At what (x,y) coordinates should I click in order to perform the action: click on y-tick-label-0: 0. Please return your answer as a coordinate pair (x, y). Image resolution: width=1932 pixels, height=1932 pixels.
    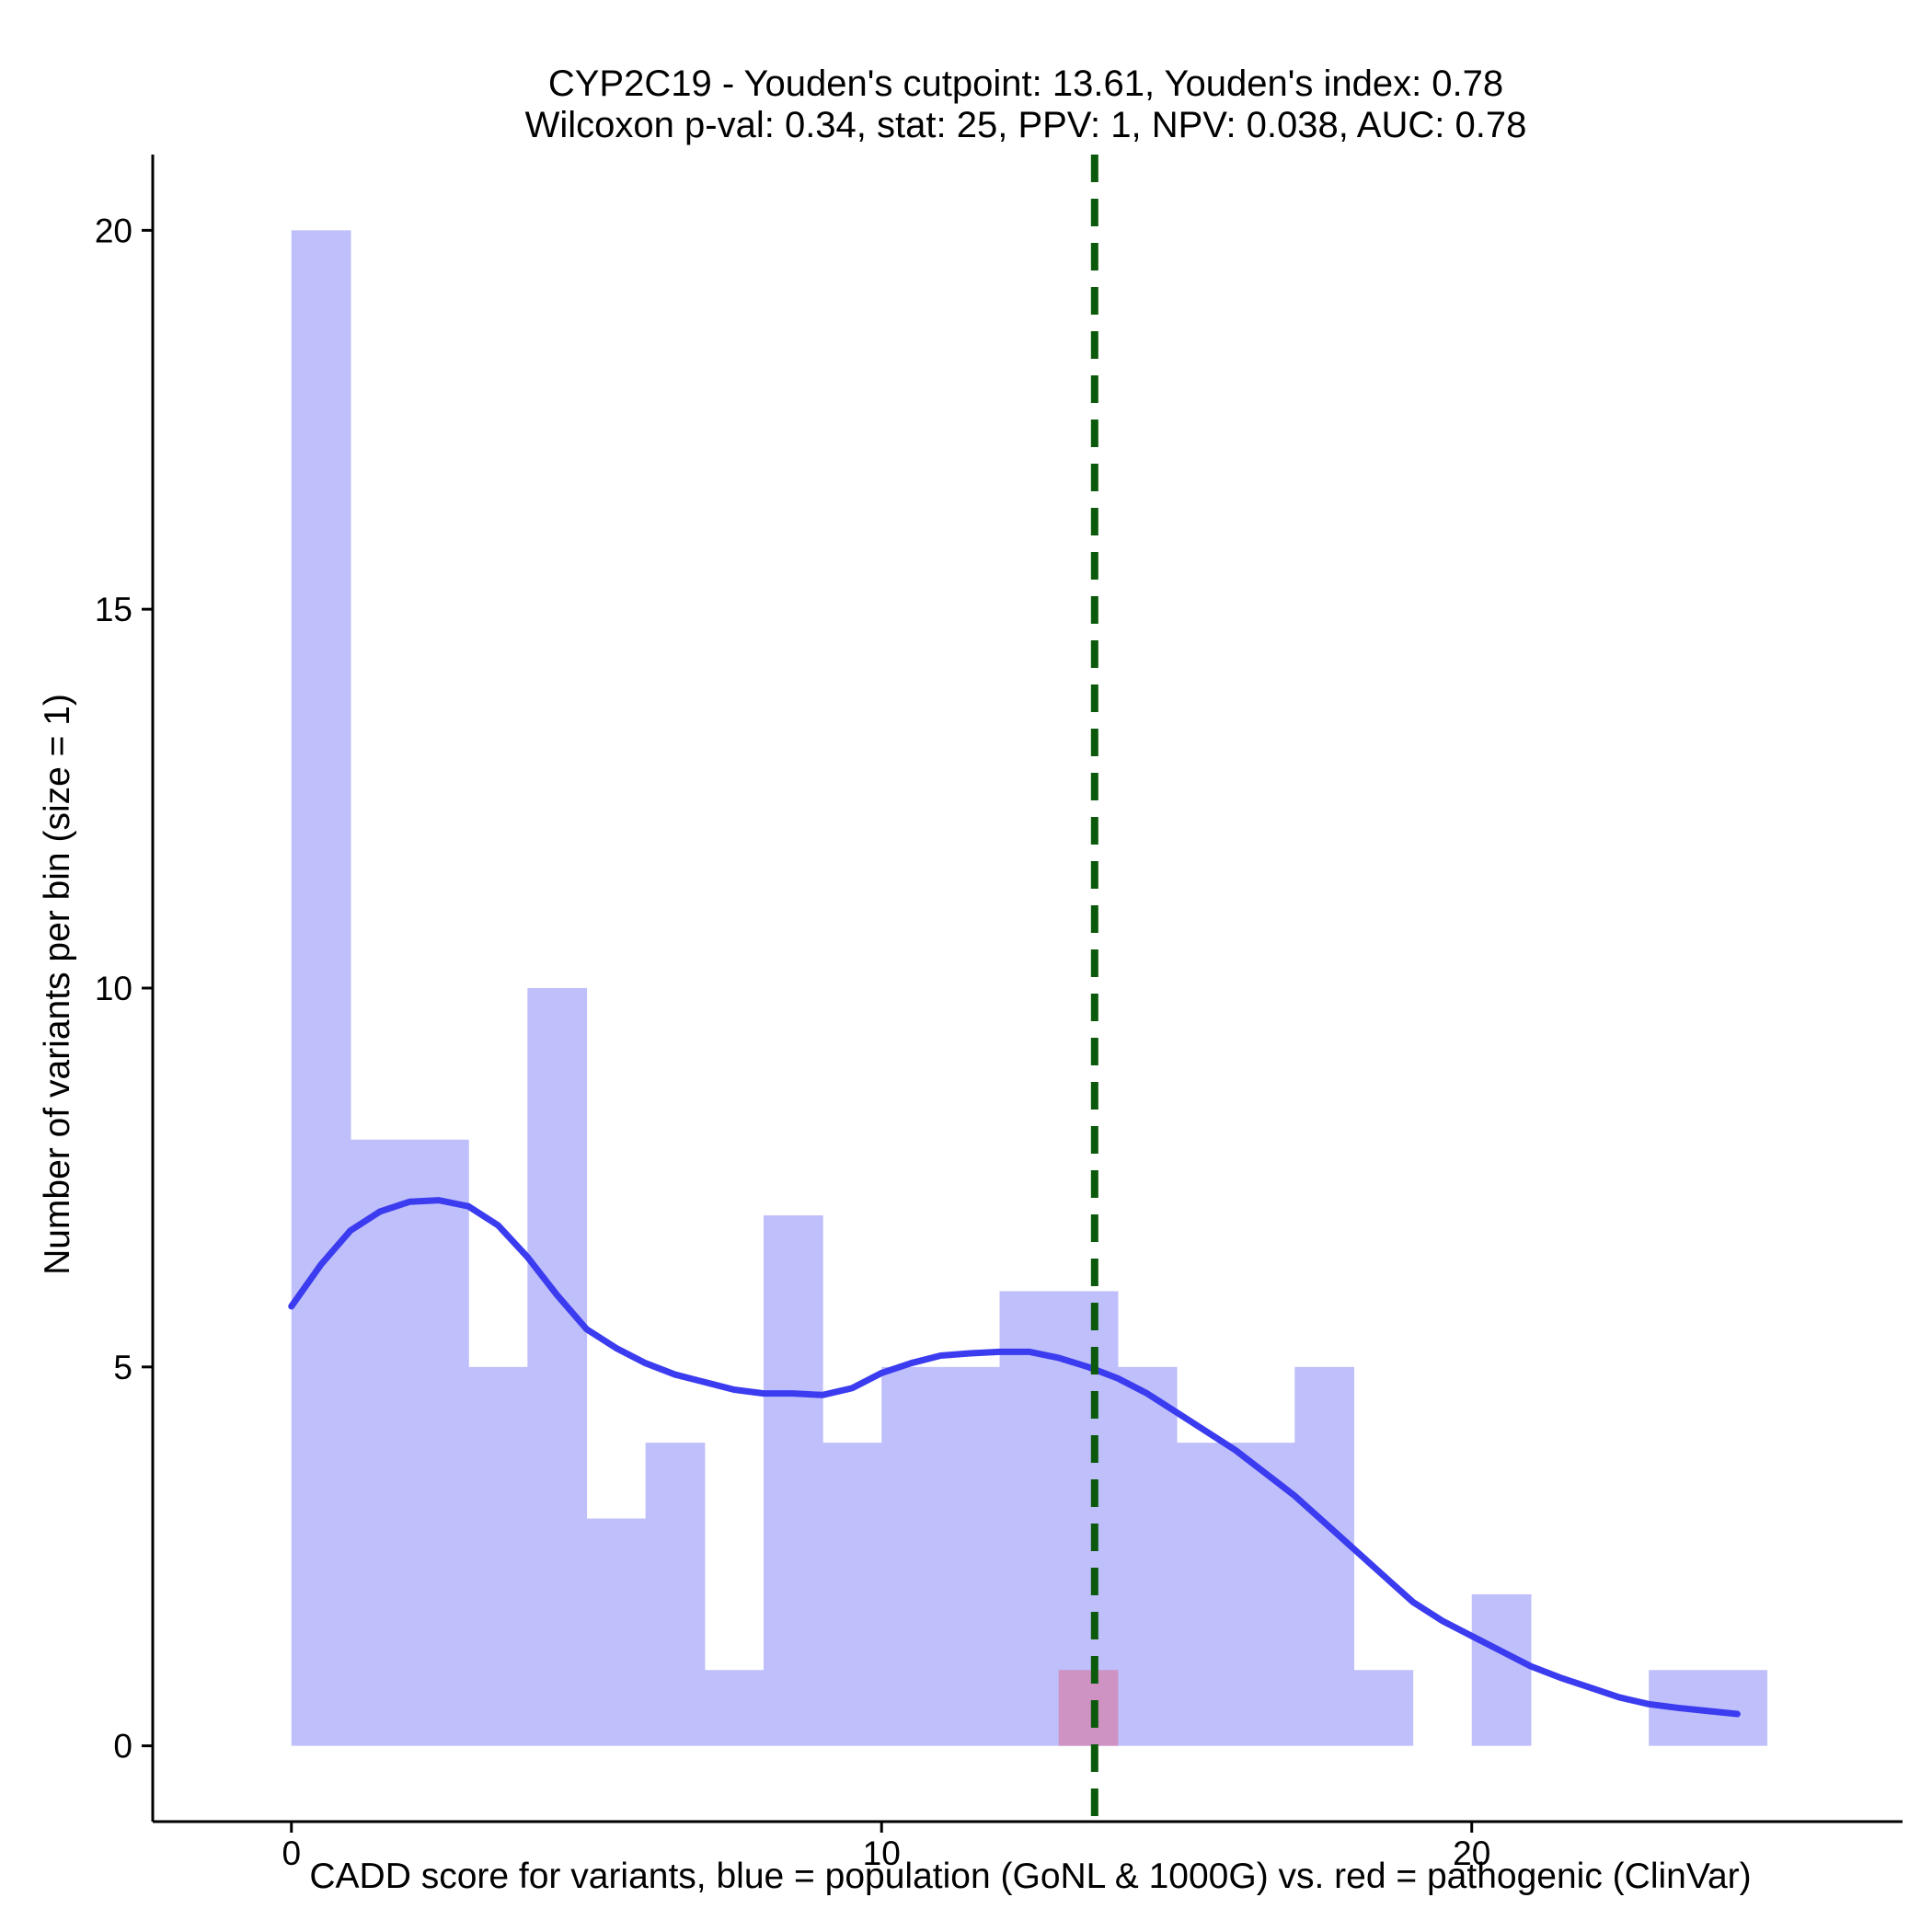
    Looking at the image, I should click on (122, 1746).